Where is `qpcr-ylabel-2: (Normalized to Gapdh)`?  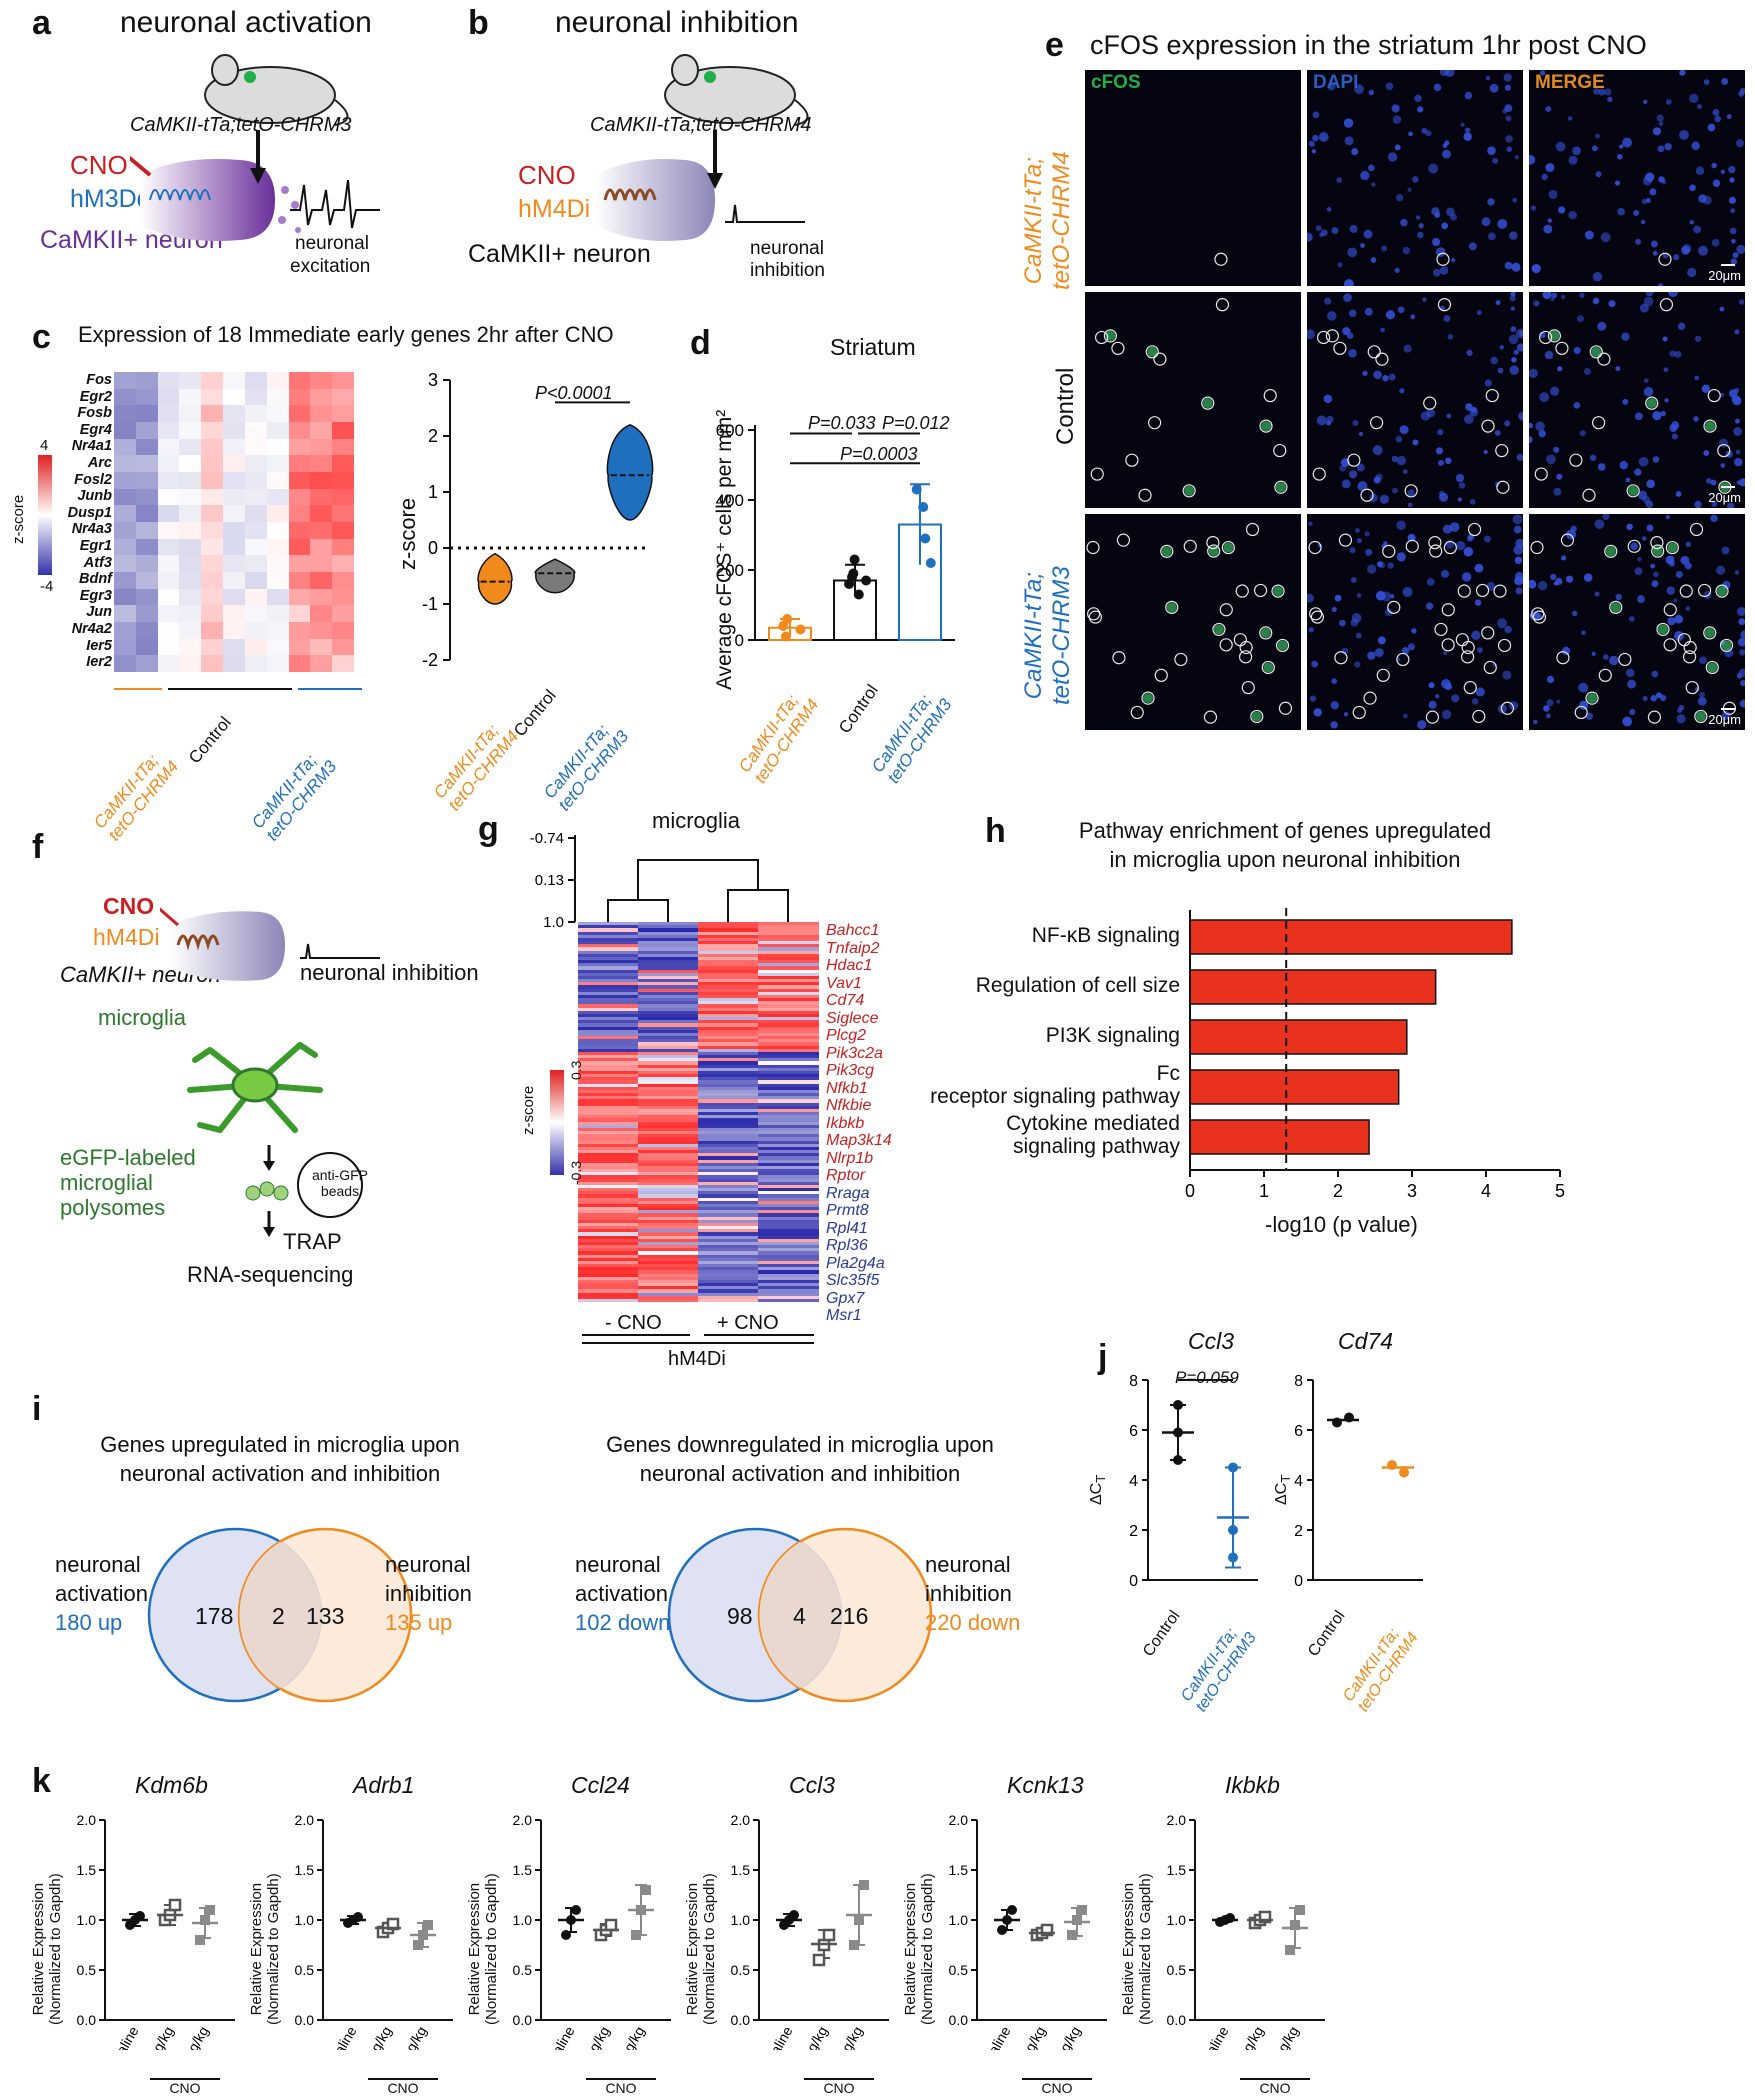
qpcr-ylabel-2: (Normalized to Gapdh) is located at coordinates (491, 1949).